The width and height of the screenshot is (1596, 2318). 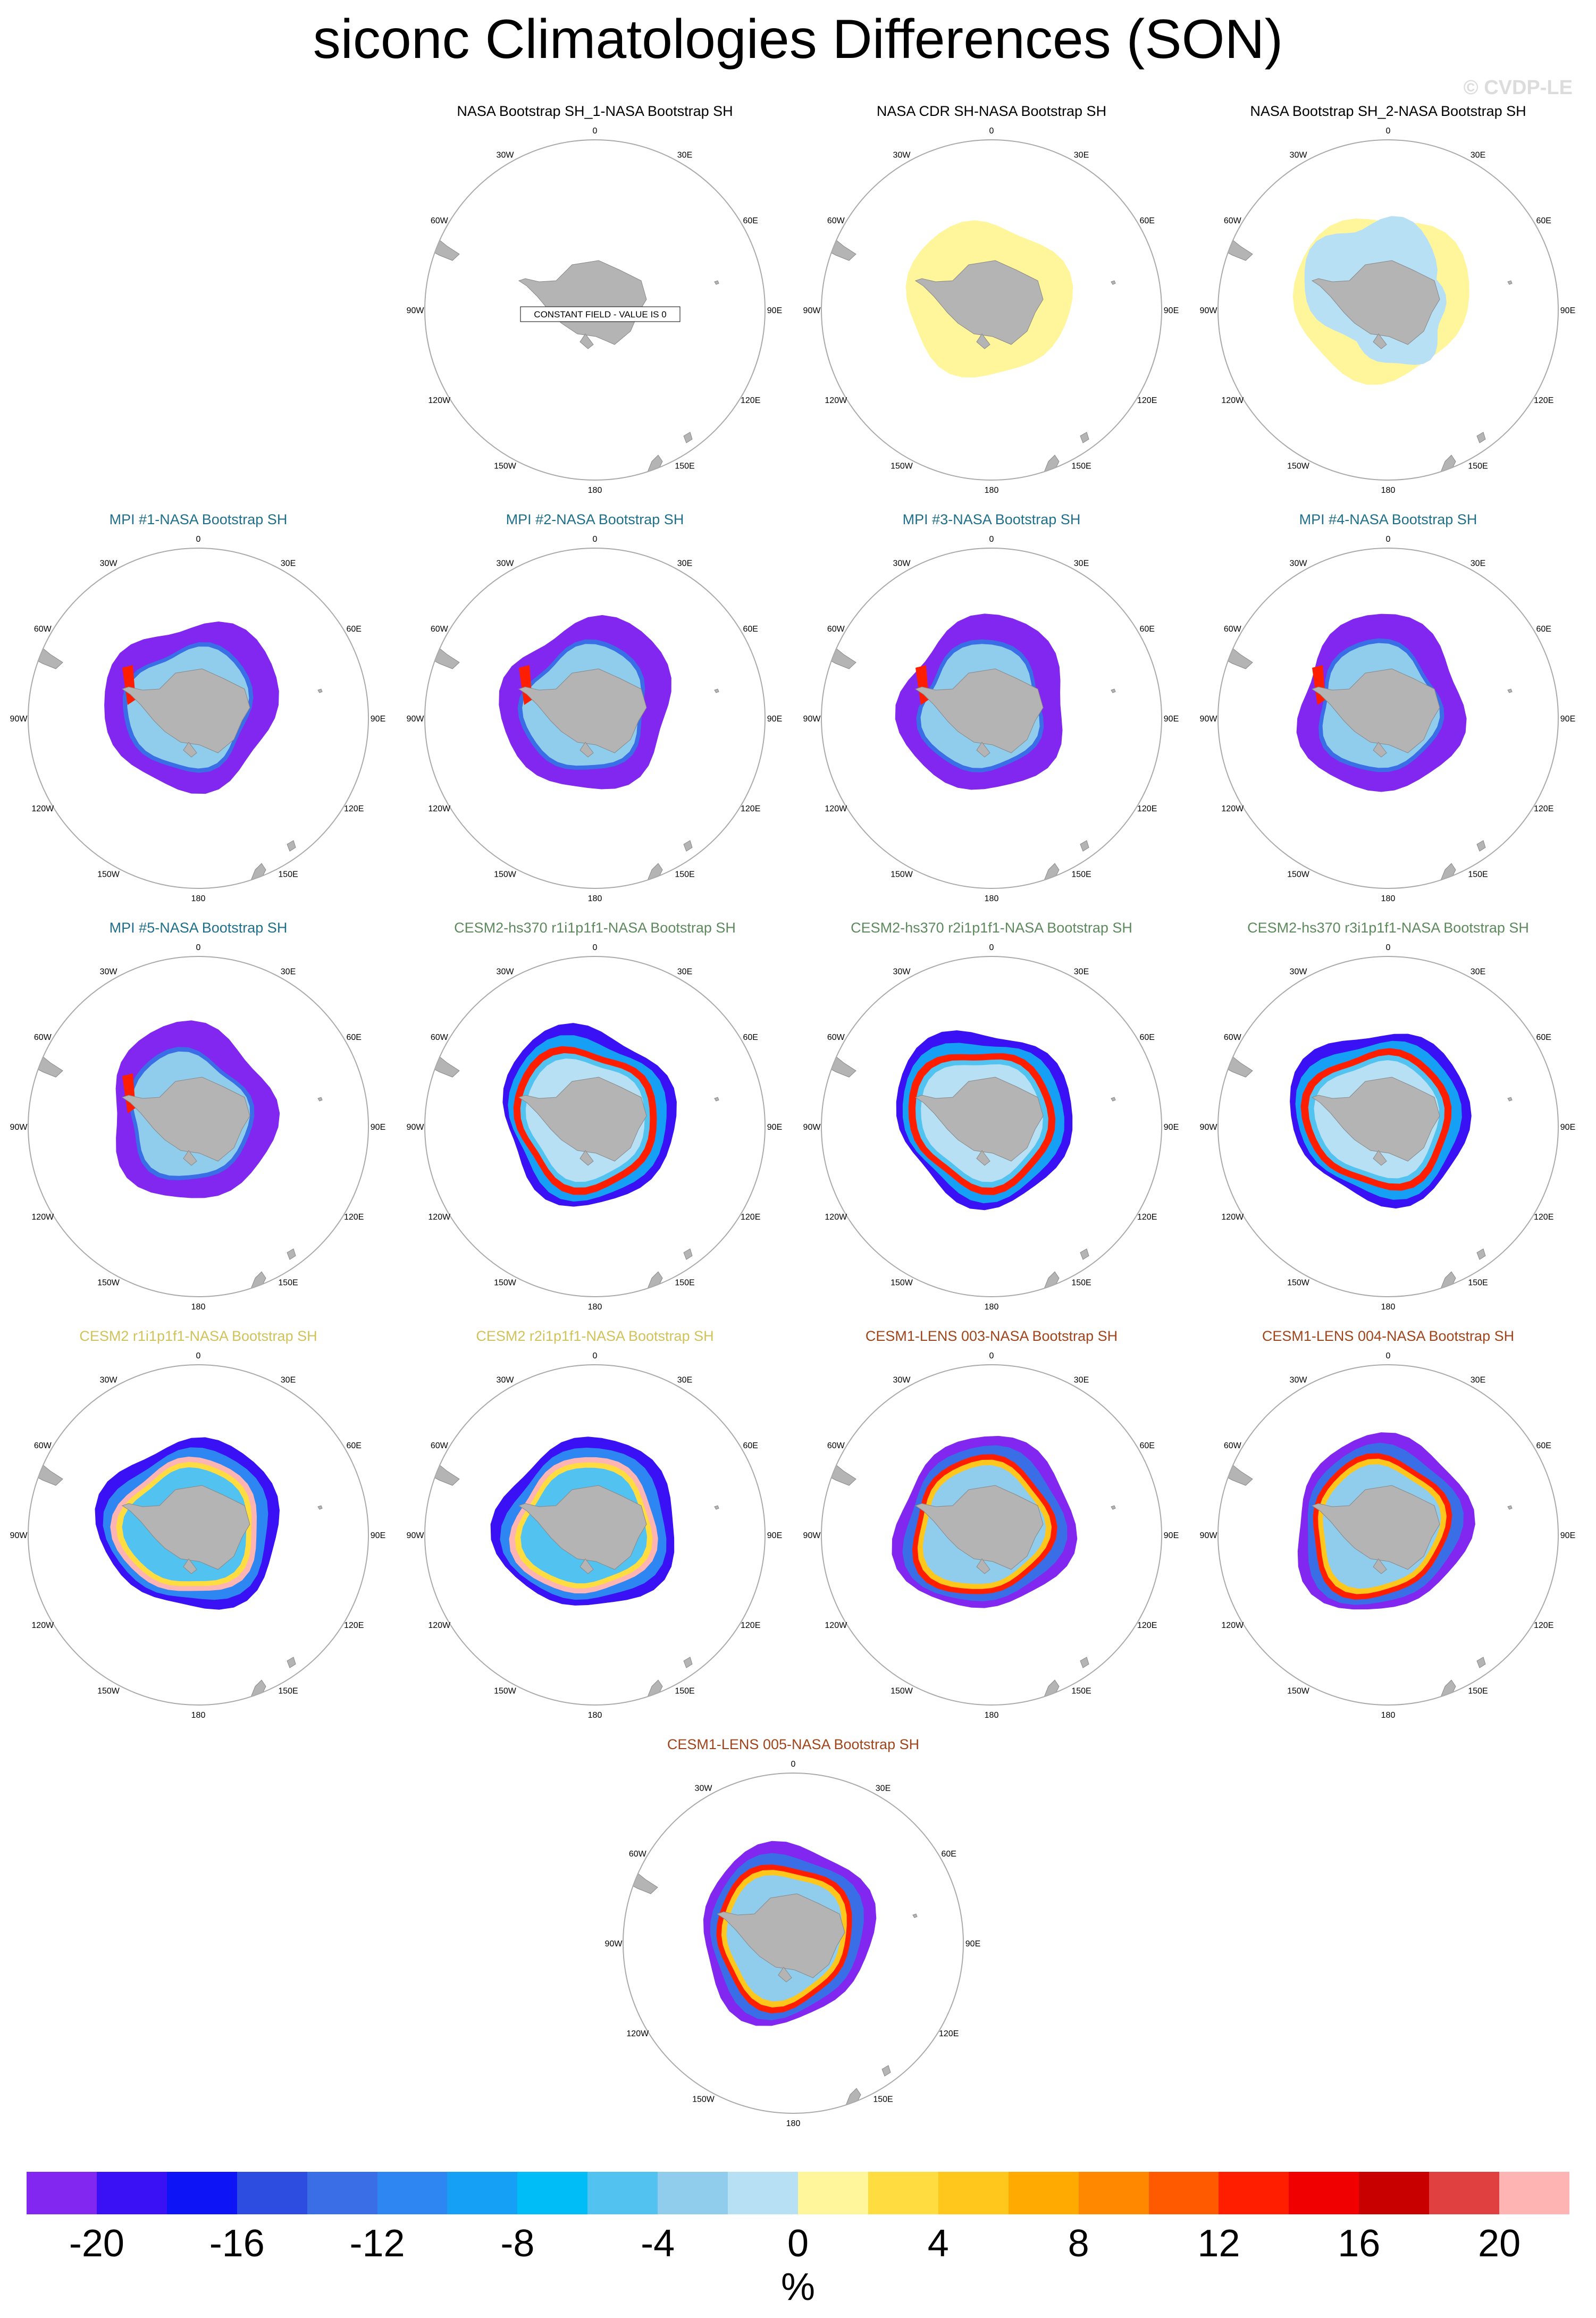 I want to click on colorbar, so click(x=798, y=2193).